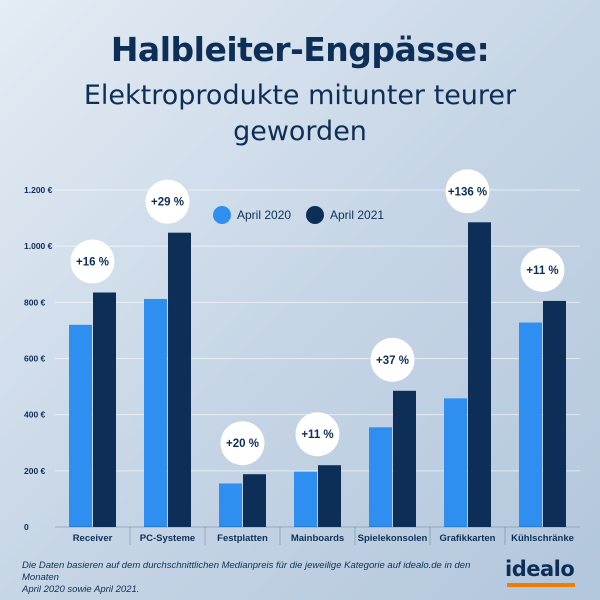 The width and height of the screenshot is (600, 600). Describe the element at coordinates (81, 589) in the screenshot. I see `footnote-line-2: April 2020 sowie April 2021.` at that location.